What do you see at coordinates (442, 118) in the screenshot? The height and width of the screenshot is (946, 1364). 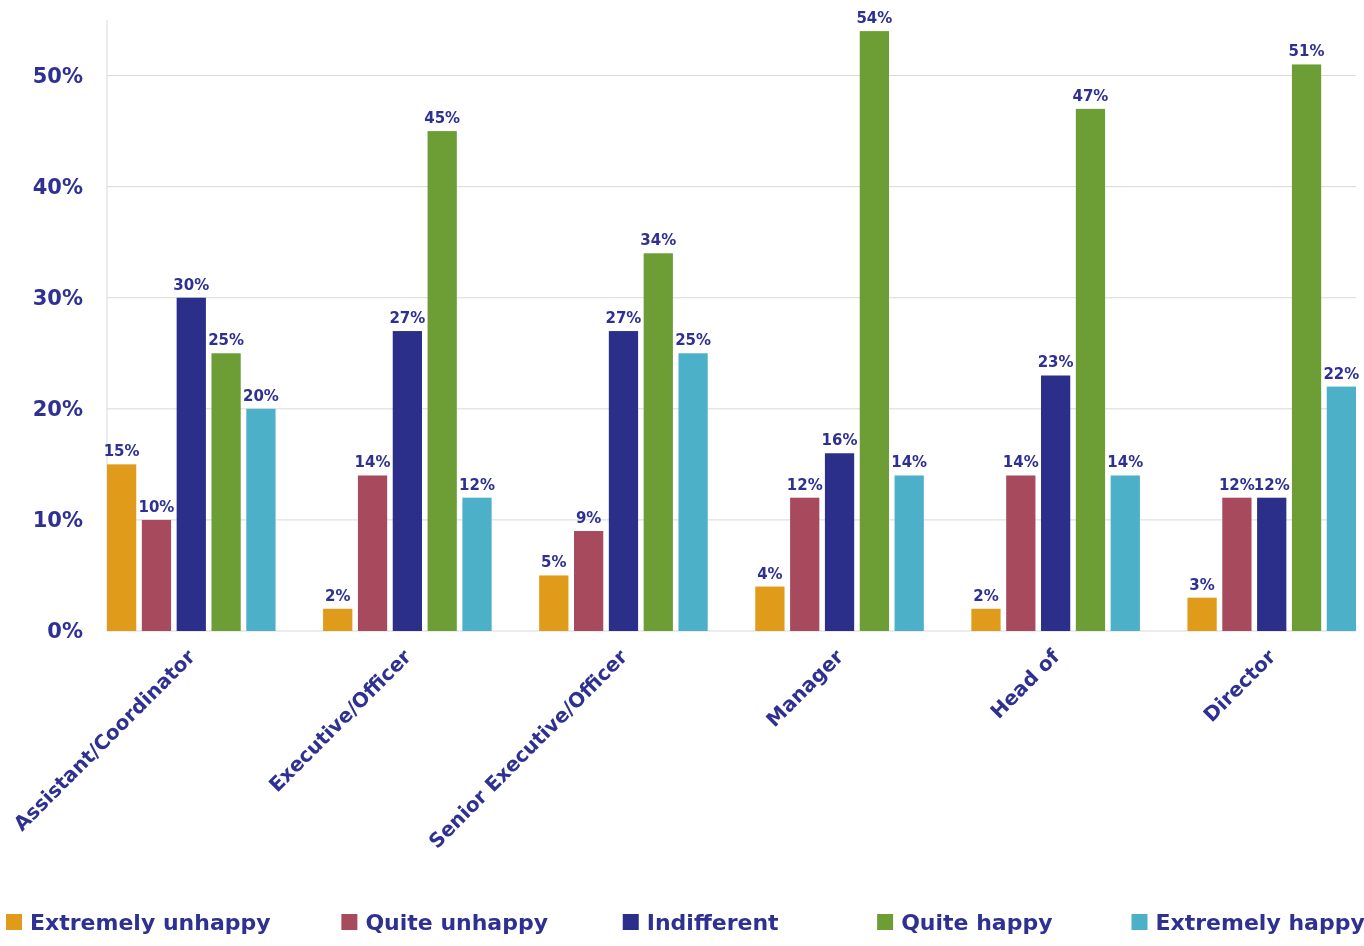 I see `data-label: 45%` at bounding box center [442, 118].